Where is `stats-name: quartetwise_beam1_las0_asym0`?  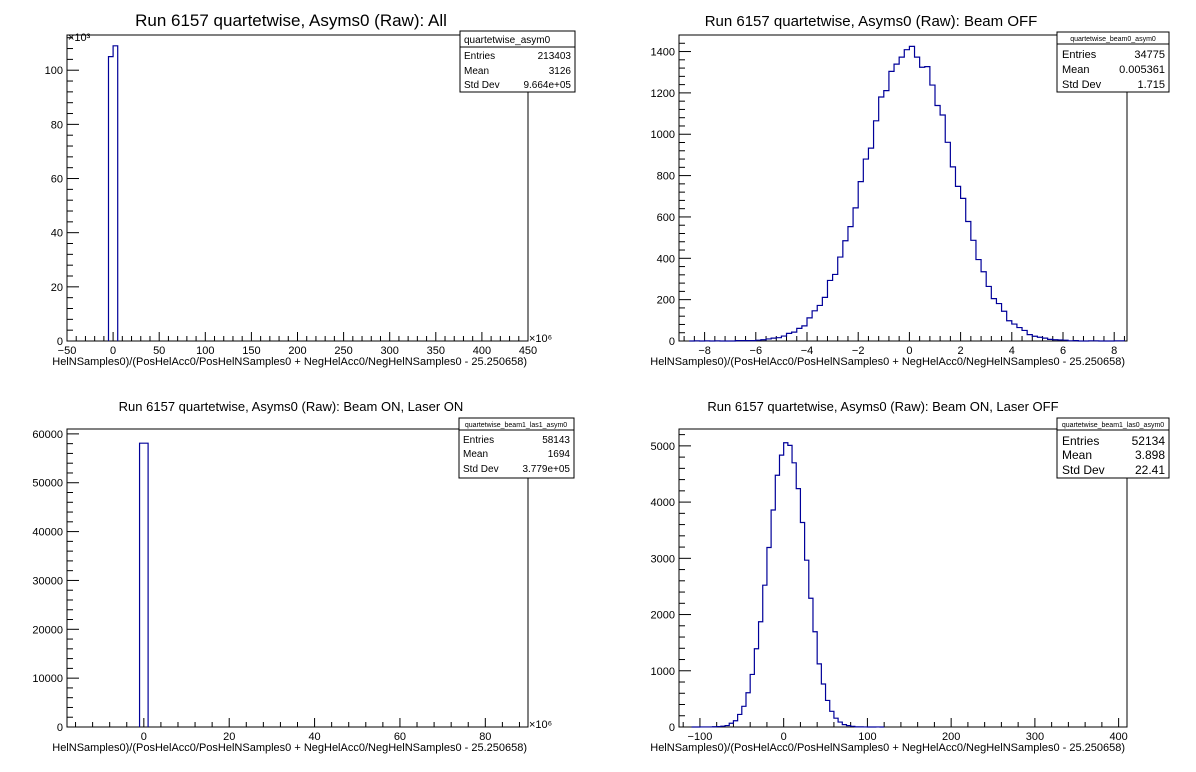 stats-name: quartetwise_beam1_las0_asym0 is located at coordinates (1113, 425).